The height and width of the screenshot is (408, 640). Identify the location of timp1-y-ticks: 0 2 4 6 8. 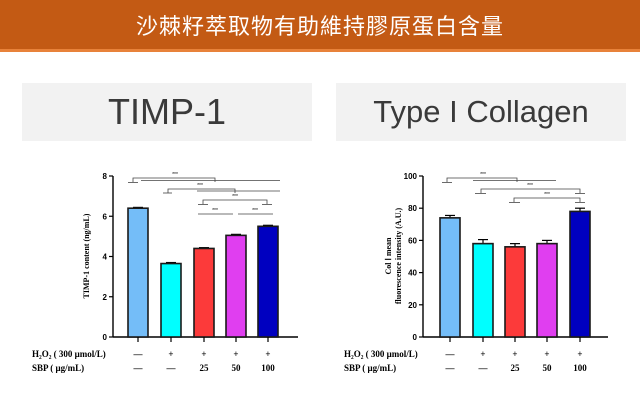
(108, 257).